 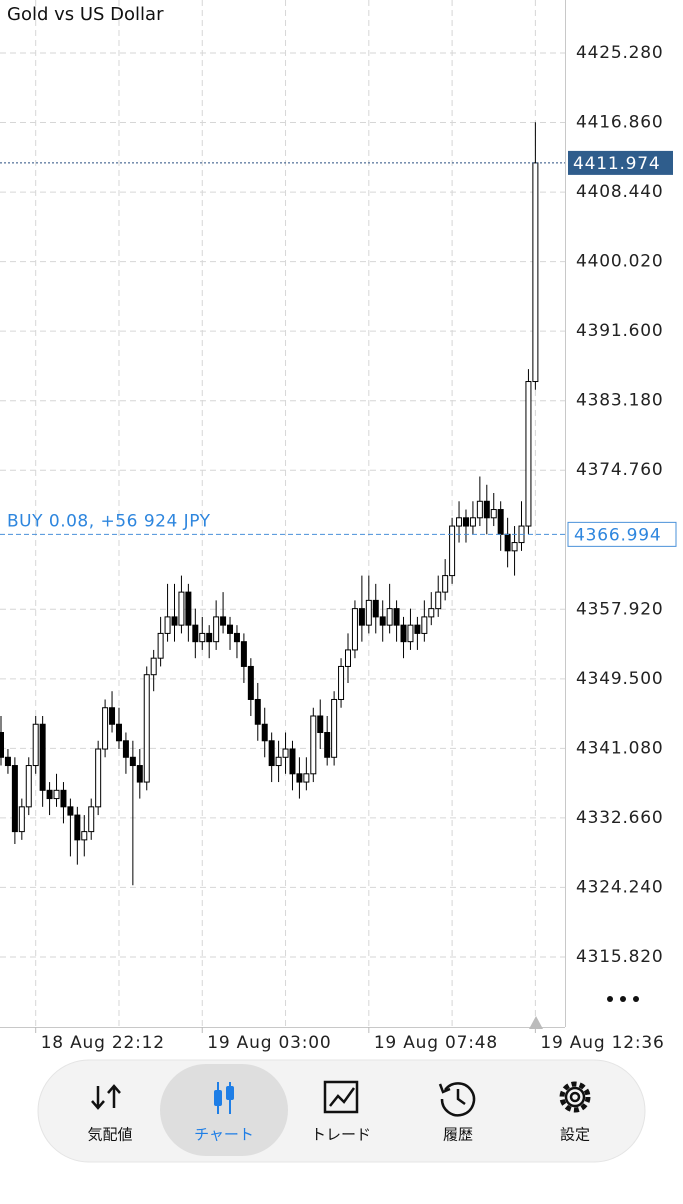 I want to click on x-tick-label: 19 Aug 12:36, so click(x=602, y=1043).